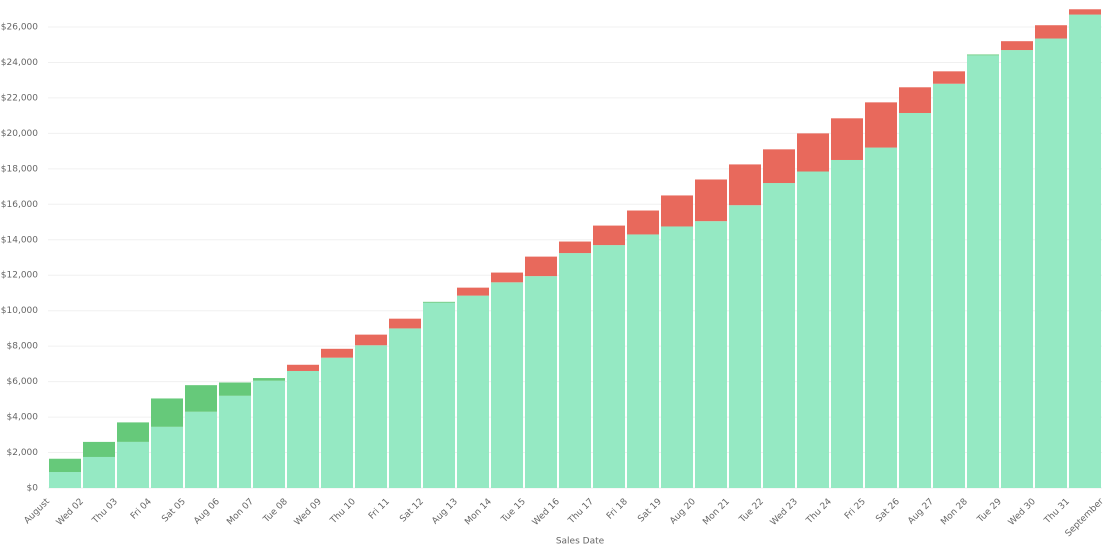  What do you see at coordinates (23, 453) in the screenshot?
I see `y-tick-label: $2,000` at bounding box center [23, 453].